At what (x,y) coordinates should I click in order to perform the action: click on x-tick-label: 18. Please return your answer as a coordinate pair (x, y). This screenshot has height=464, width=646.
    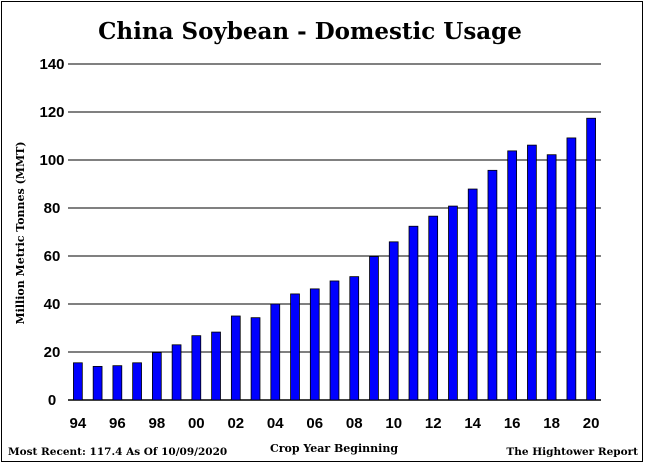
    Looking at the image, I should click on (551, 423).